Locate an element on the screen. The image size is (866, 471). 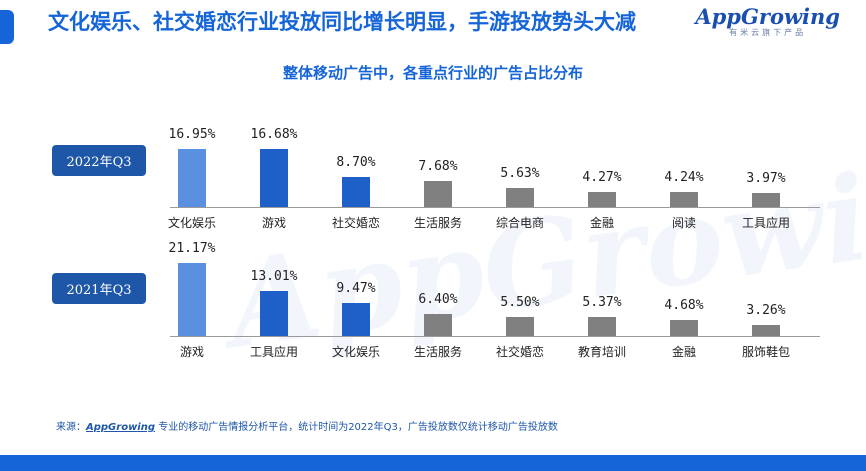
data-label: 3.97% is located at coordinates (766, 179).